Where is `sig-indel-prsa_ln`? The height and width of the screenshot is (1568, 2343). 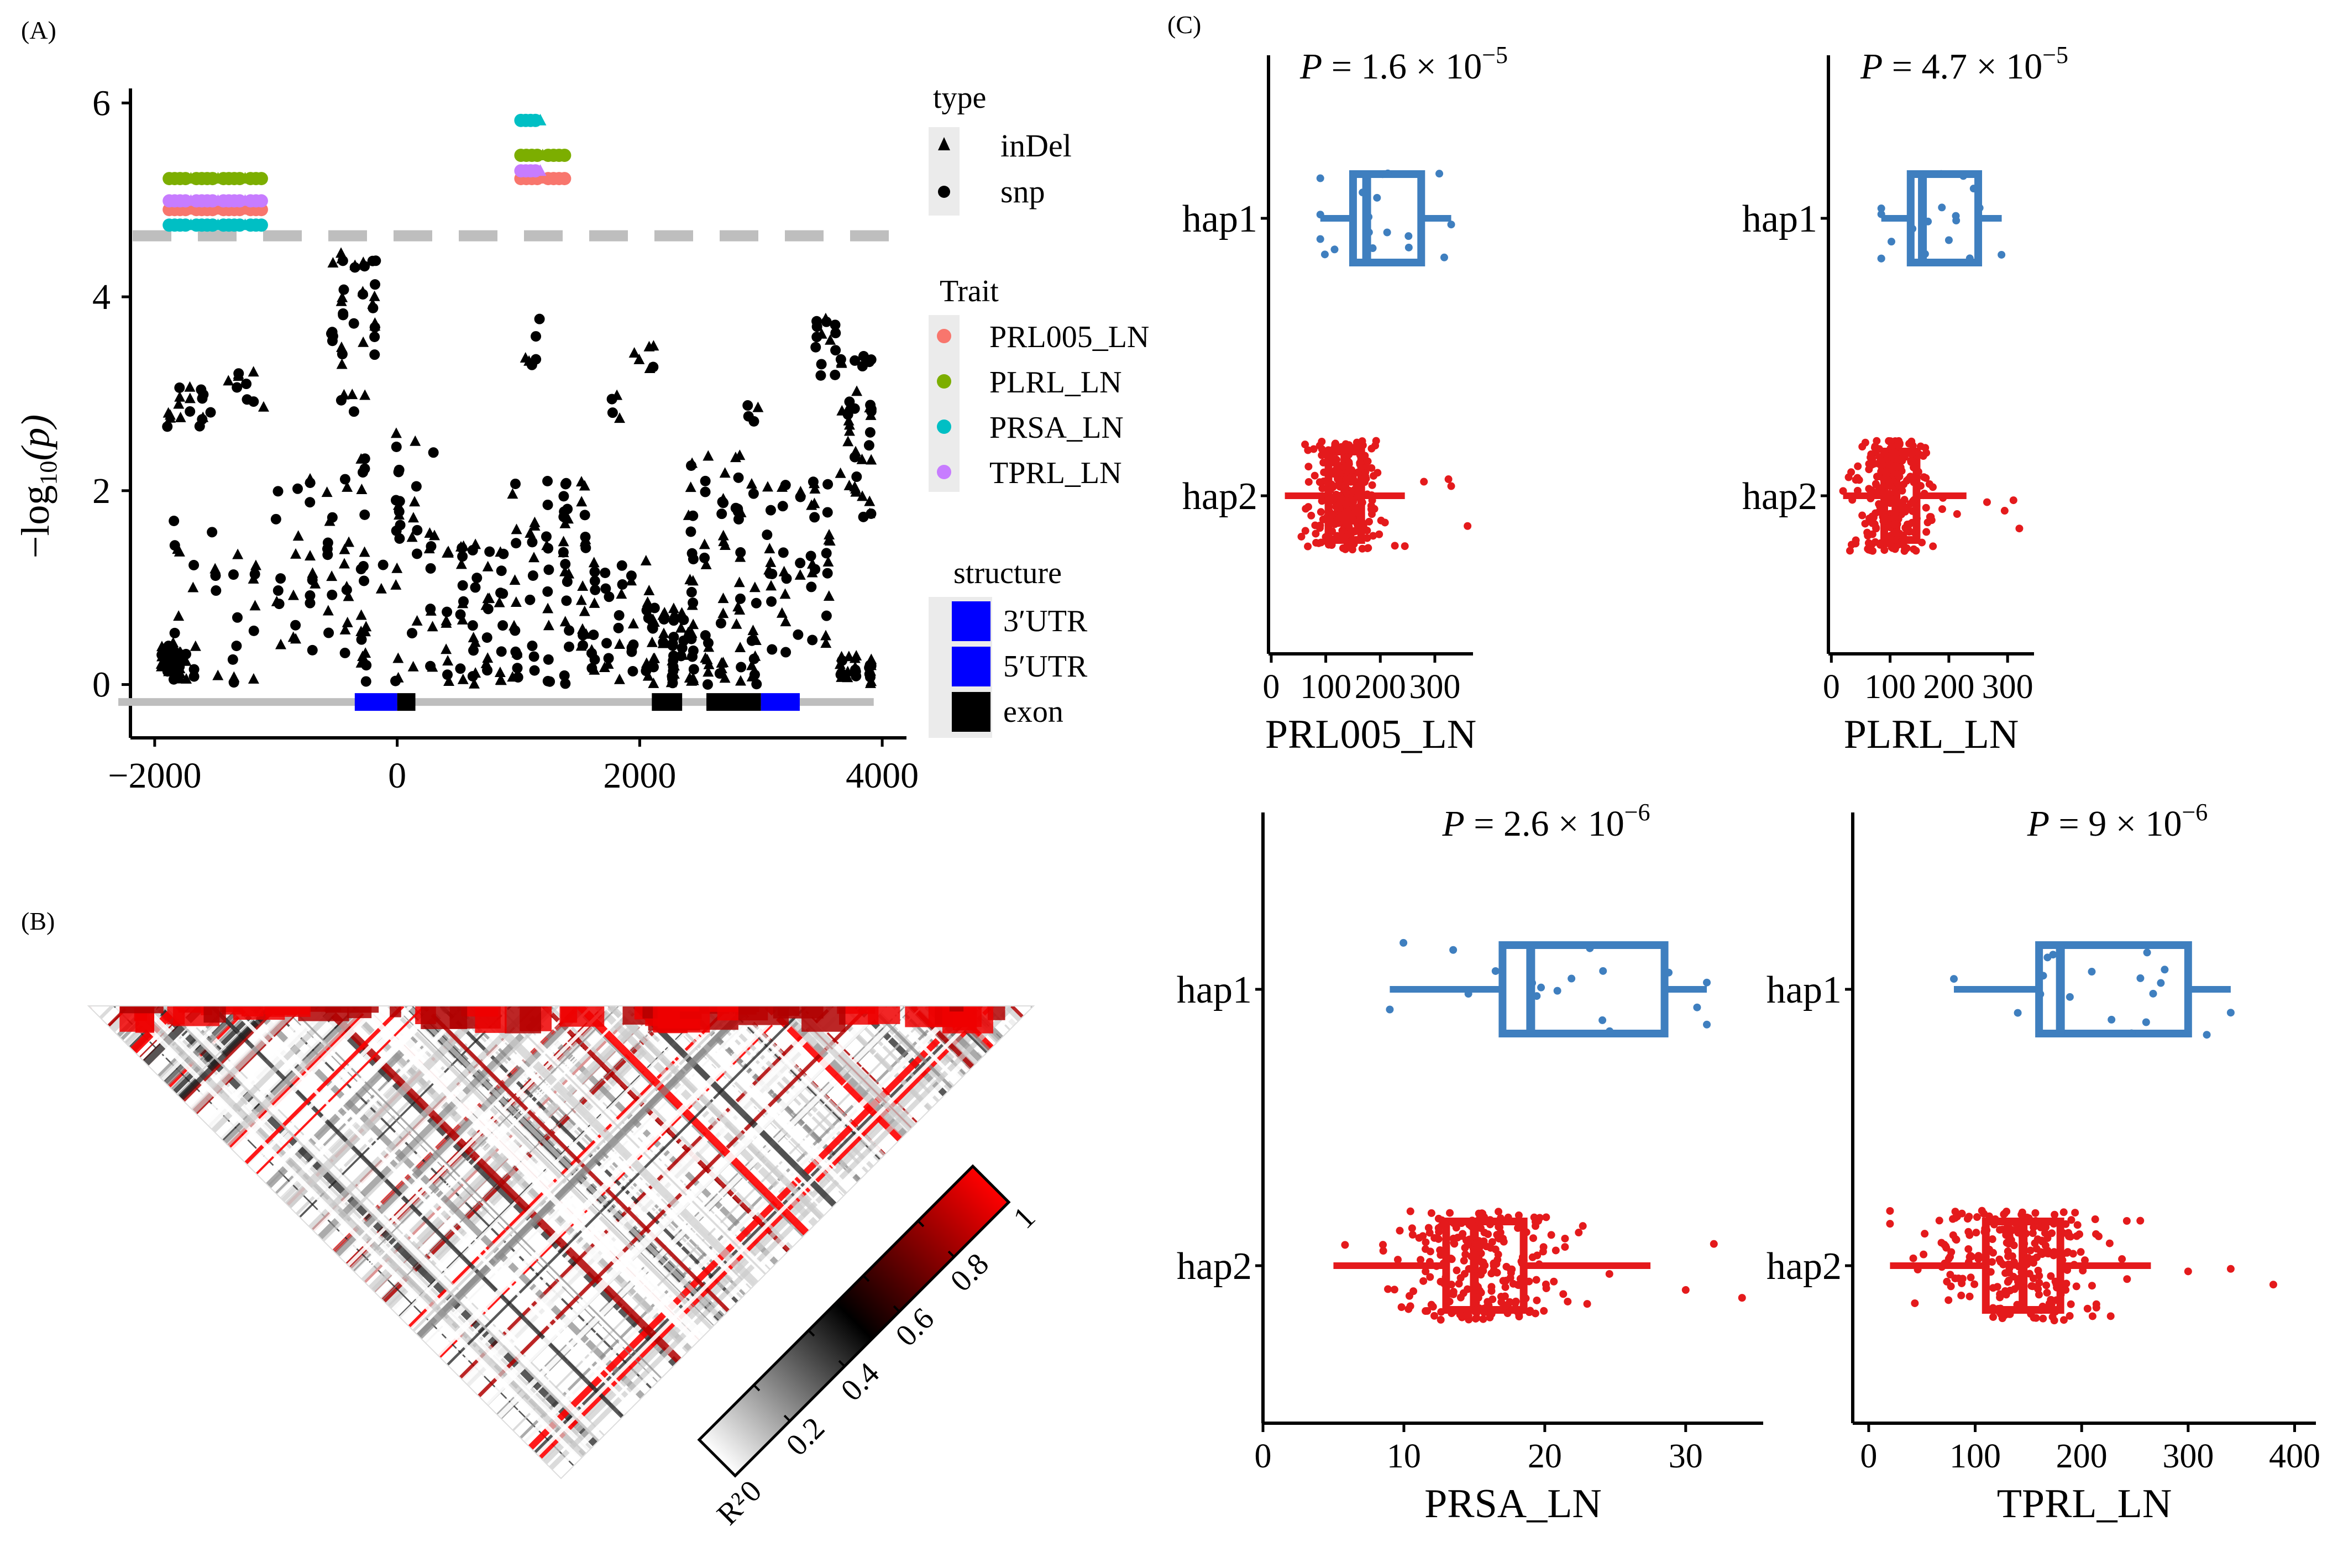
sig-indel-prsa_ln is located at coordinates (540, 119).